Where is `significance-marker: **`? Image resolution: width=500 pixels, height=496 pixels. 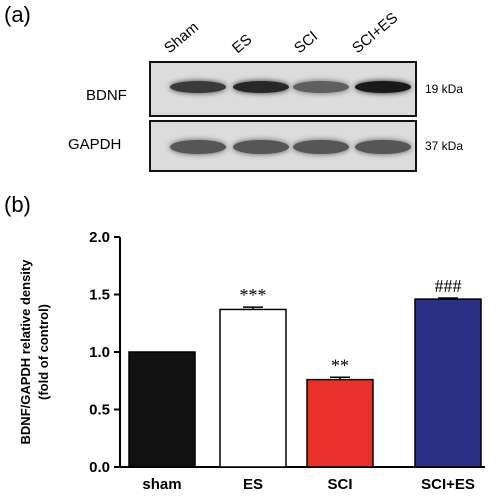
significance-marker: ** is located at coordinates (340, 365).